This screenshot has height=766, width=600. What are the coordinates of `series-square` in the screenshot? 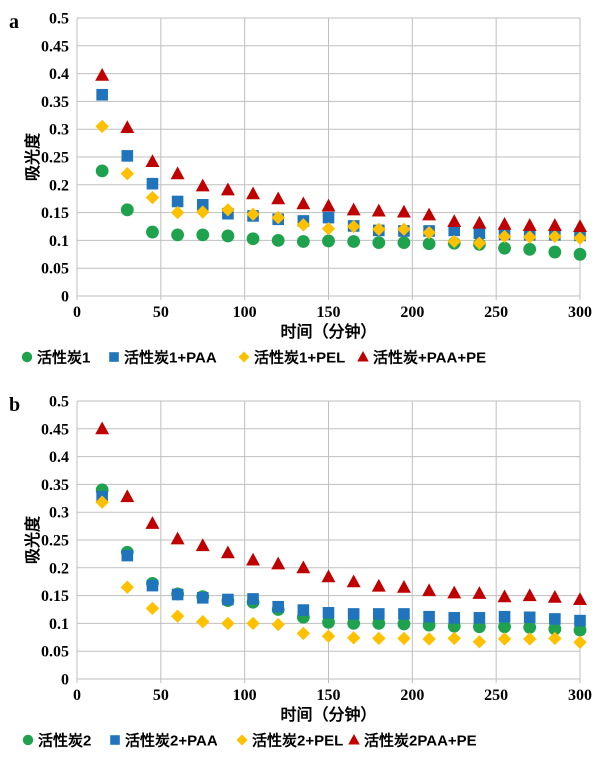 It's located at (341, 558).